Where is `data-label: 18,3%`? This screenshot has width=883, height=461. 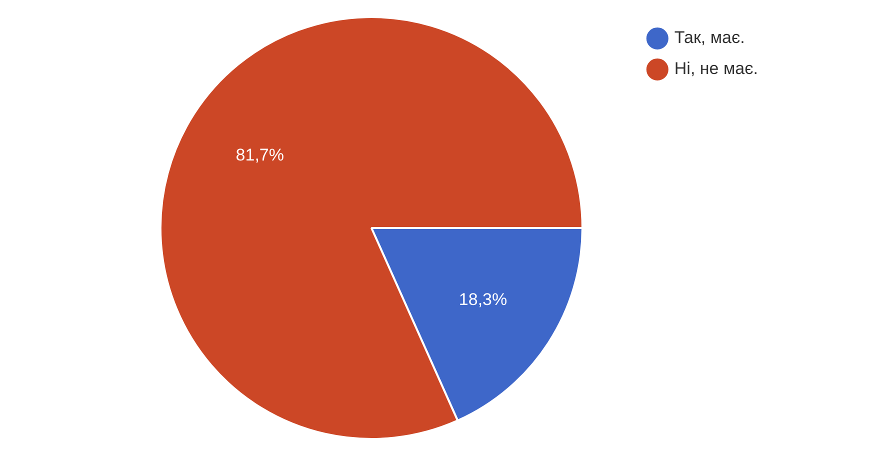
data-label: 18,3% is located at coordinates (483, 299).